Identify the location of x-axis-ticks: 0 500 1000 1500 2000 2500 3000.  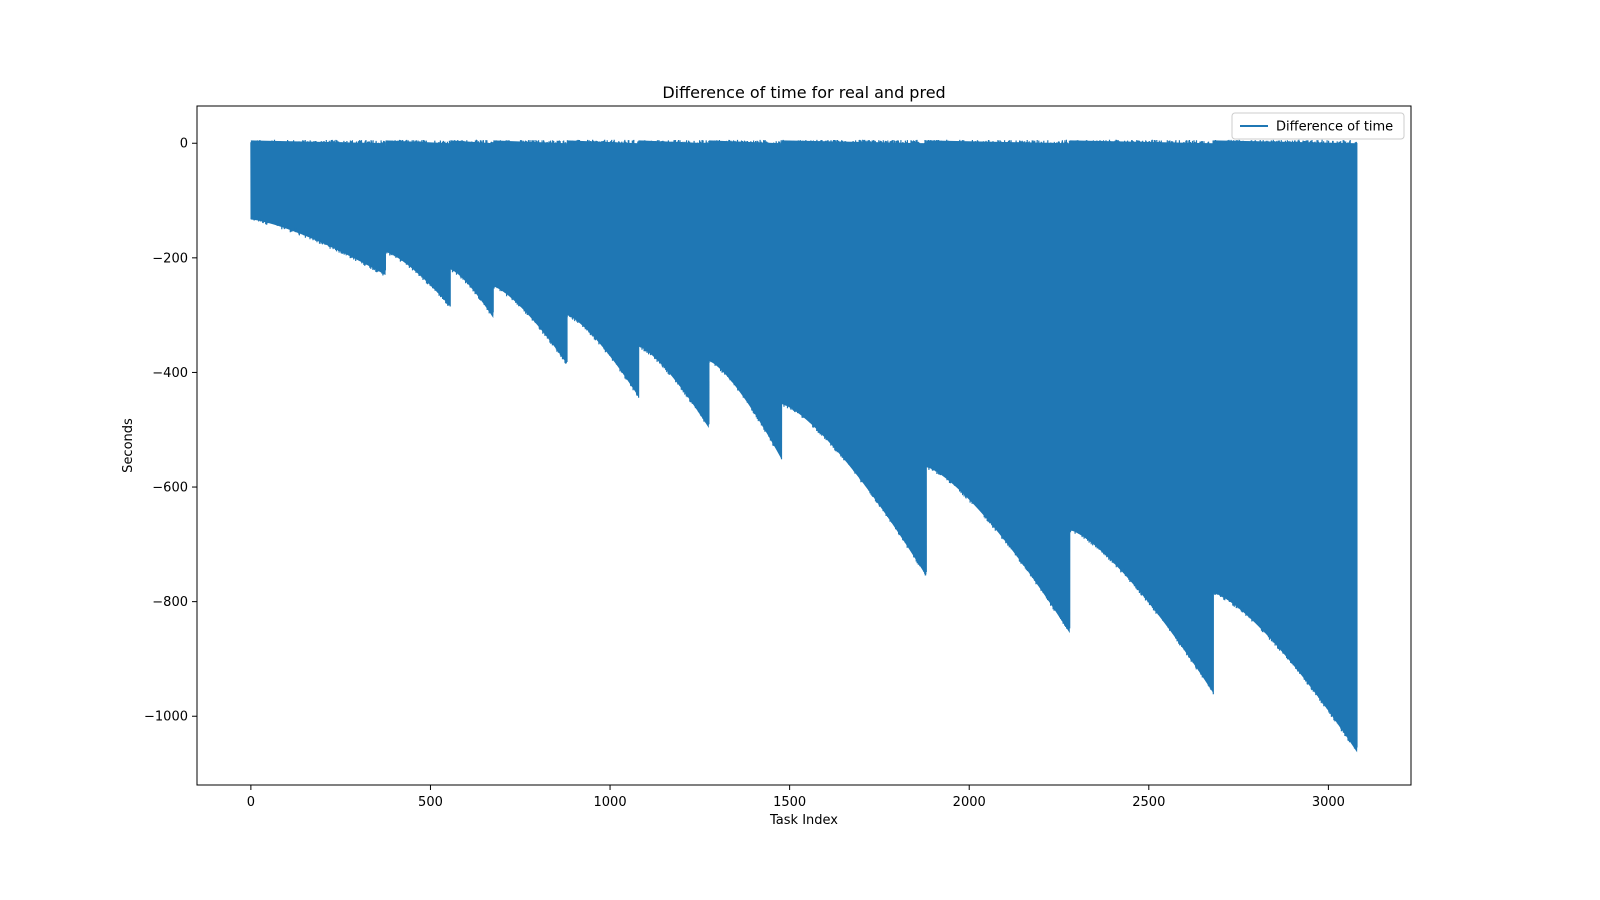
(796, 797).